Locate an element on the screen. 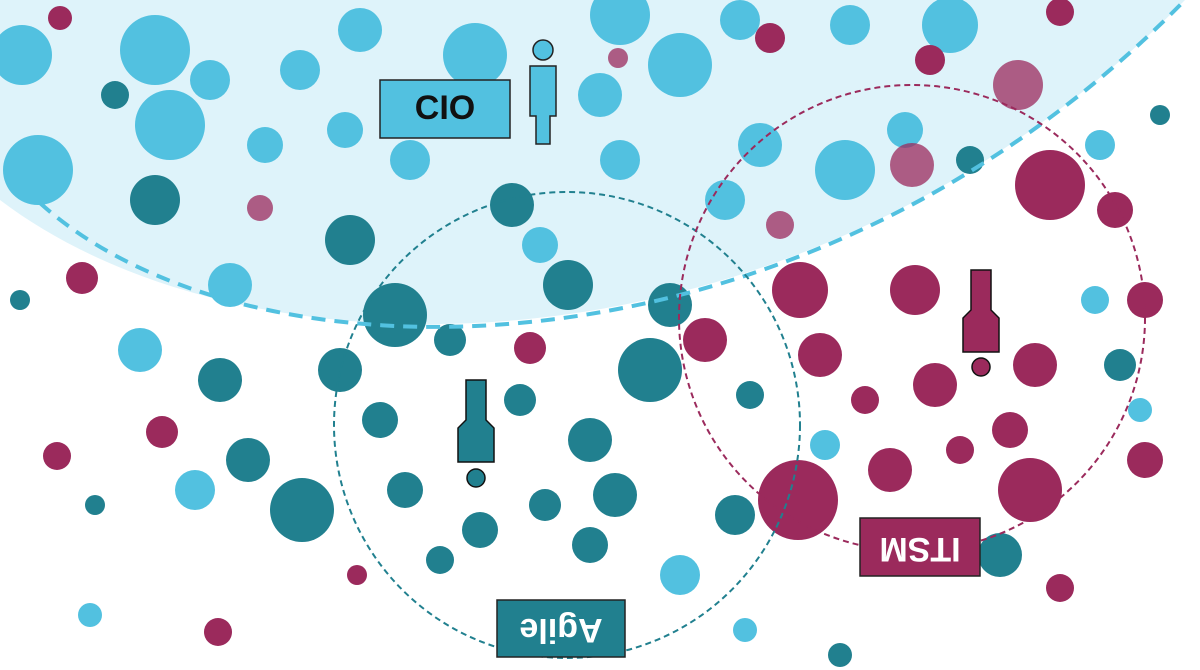 This screenshot has width=1200, height=670. person-icon is located at coordinates (543, 92).